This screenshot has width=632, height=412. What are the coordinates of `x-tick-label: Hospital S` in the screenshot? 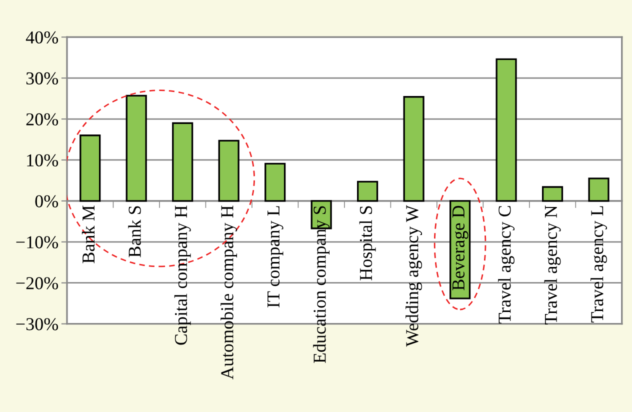 It's located at (367, 243).